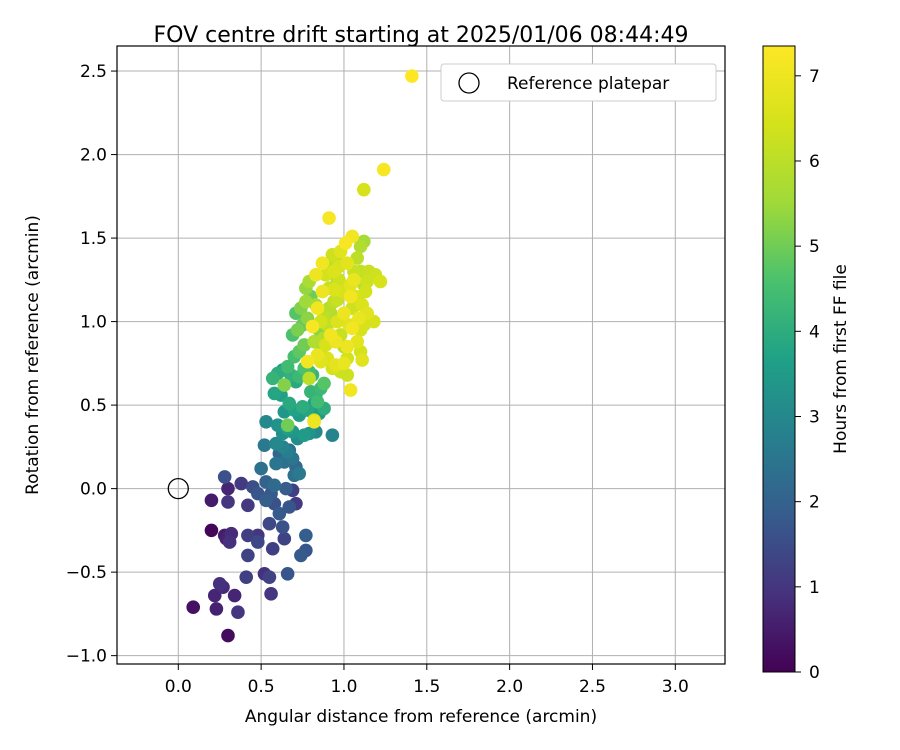 The height and width of the screenshot is (750, 900). What do you see at coordinates (592, 687) in the screenshot?
I see `x-tick-label: 2.5` at bounding box center [592, 687].